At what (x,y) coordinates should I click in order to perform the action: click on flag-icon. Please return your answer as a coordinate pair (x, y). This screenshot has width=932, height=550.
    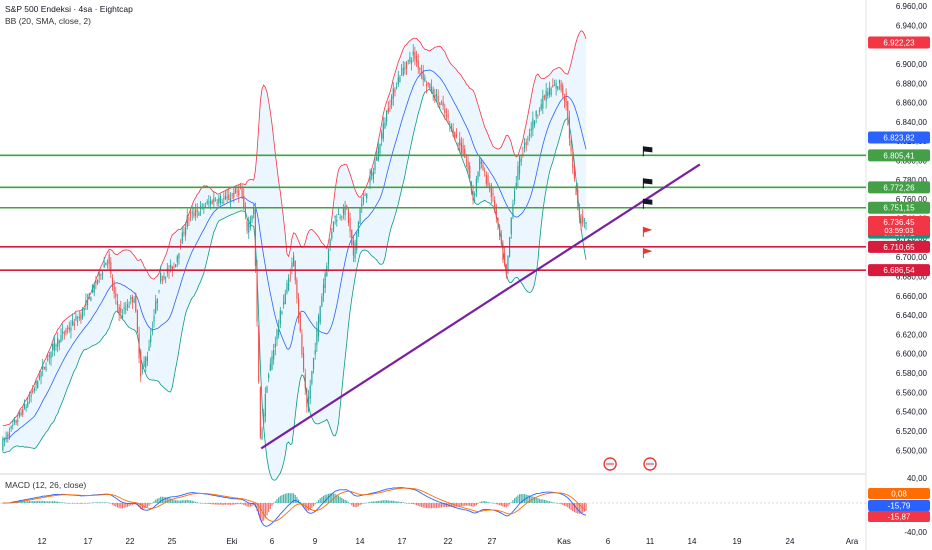
    Looking at the image, I should click on (647, 253).